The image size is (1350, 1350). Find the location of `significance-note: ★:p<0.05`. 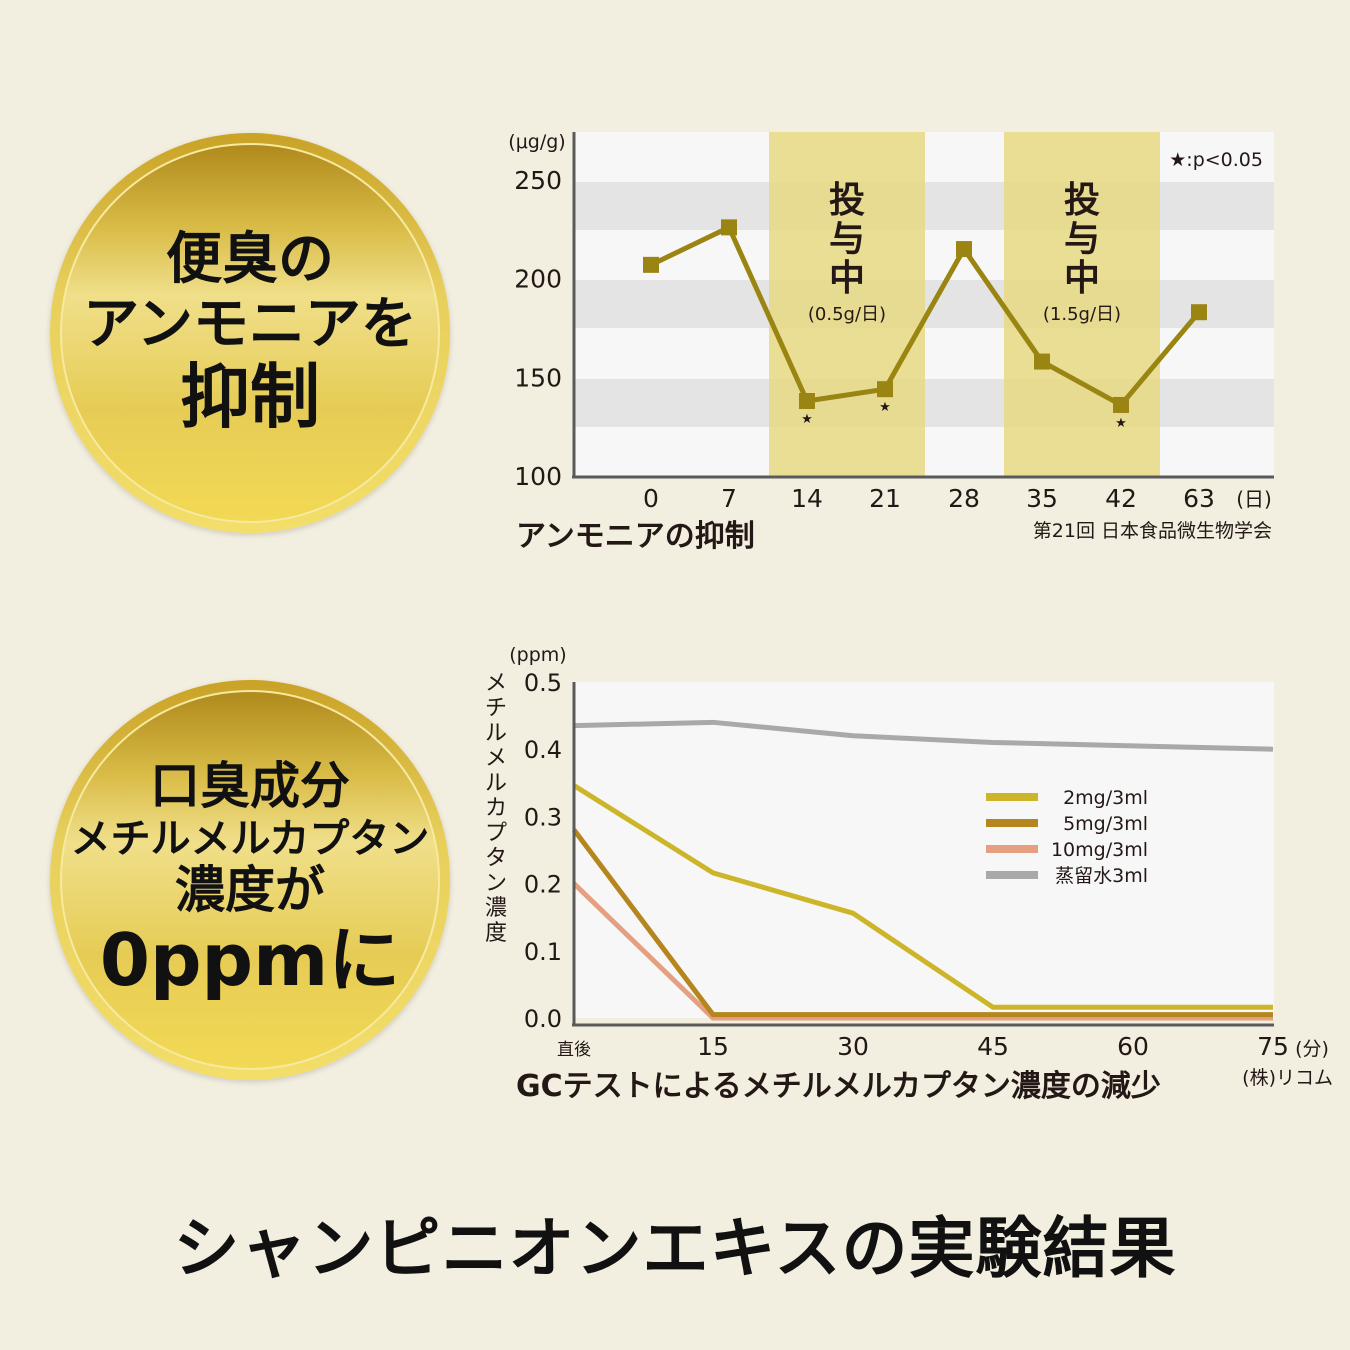

significance-note: ★:p<0.05 is located at coordinates (1216, 160).